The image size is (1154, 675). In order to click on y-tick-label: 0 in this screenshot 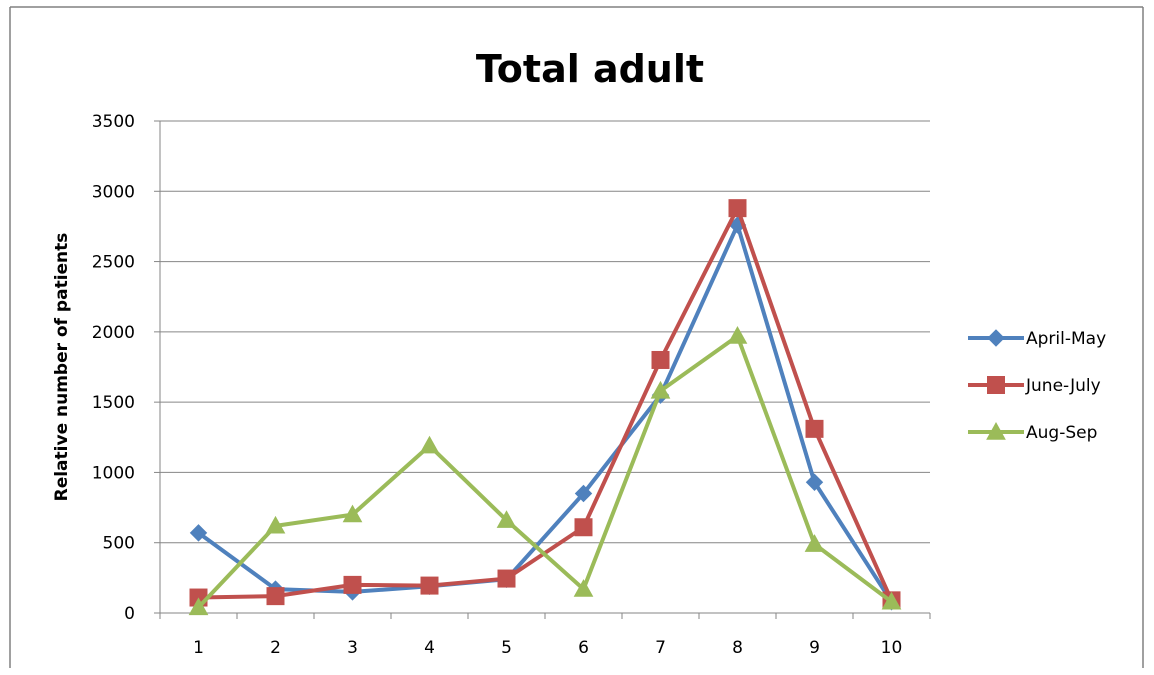, I will do `click(129, 614)`.